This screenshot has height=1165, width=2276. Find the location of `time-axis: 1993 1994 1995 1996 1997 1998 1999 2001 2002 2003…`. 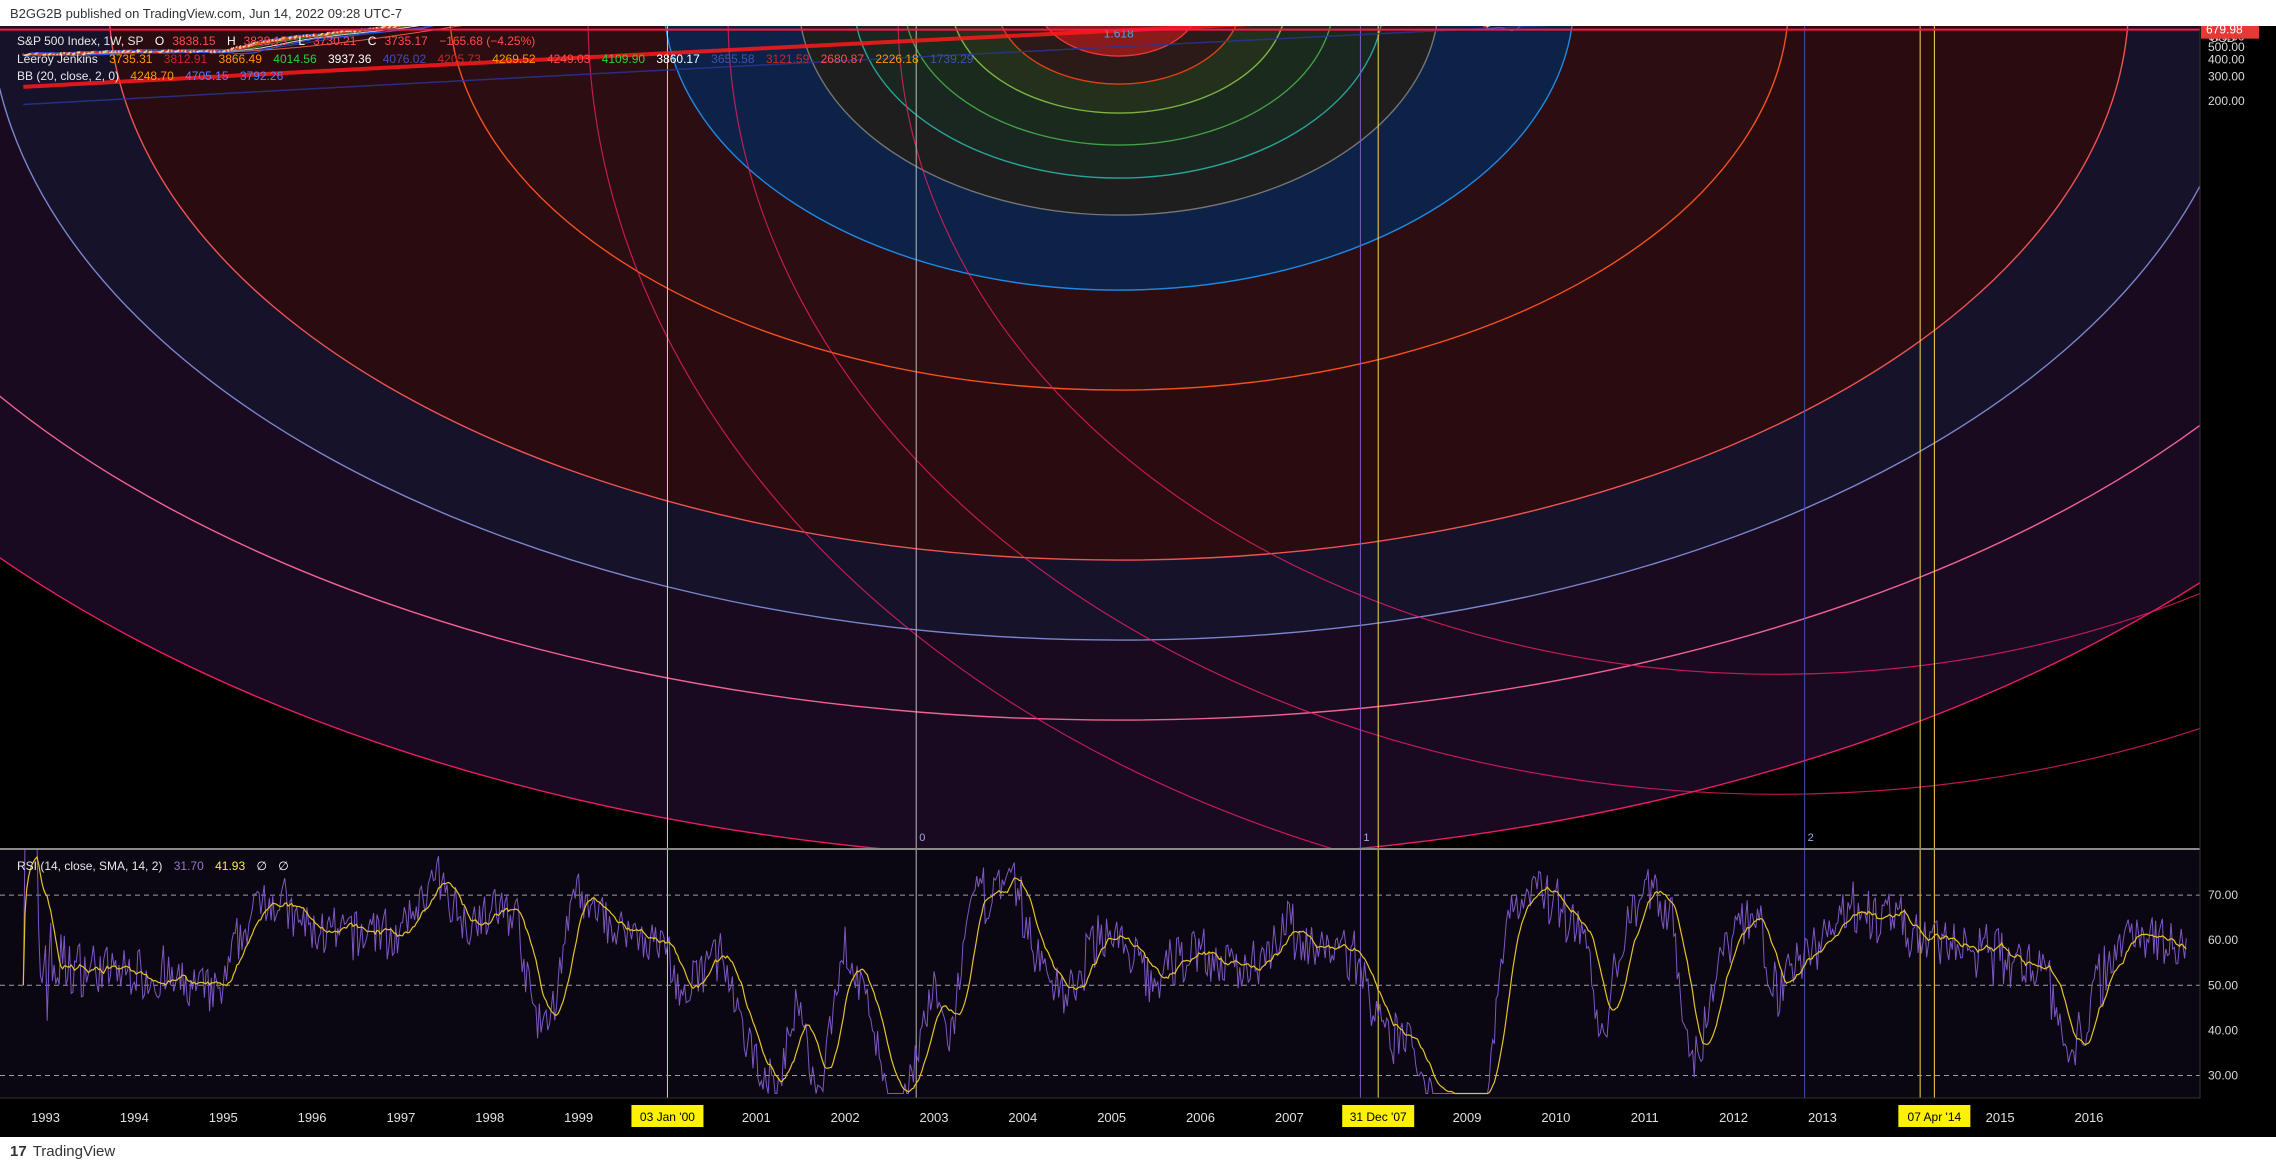

time-axis: 1993 1994 1995 1996 1997 1998 1999 2001 2002 2003… is located at coordinates (1138, 1117).